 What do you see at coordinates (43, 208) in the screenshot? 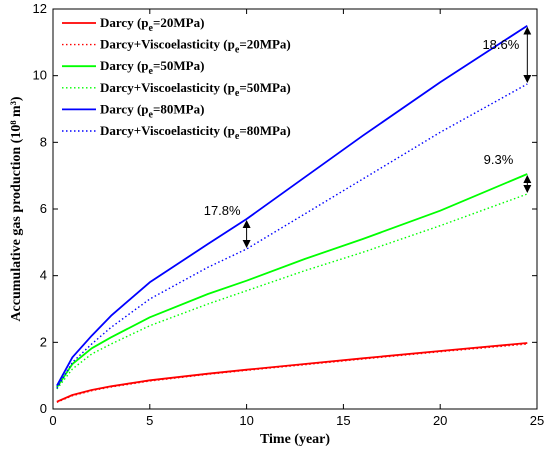
I see `y-tick-label: 6` at bounding box center [43, 208].